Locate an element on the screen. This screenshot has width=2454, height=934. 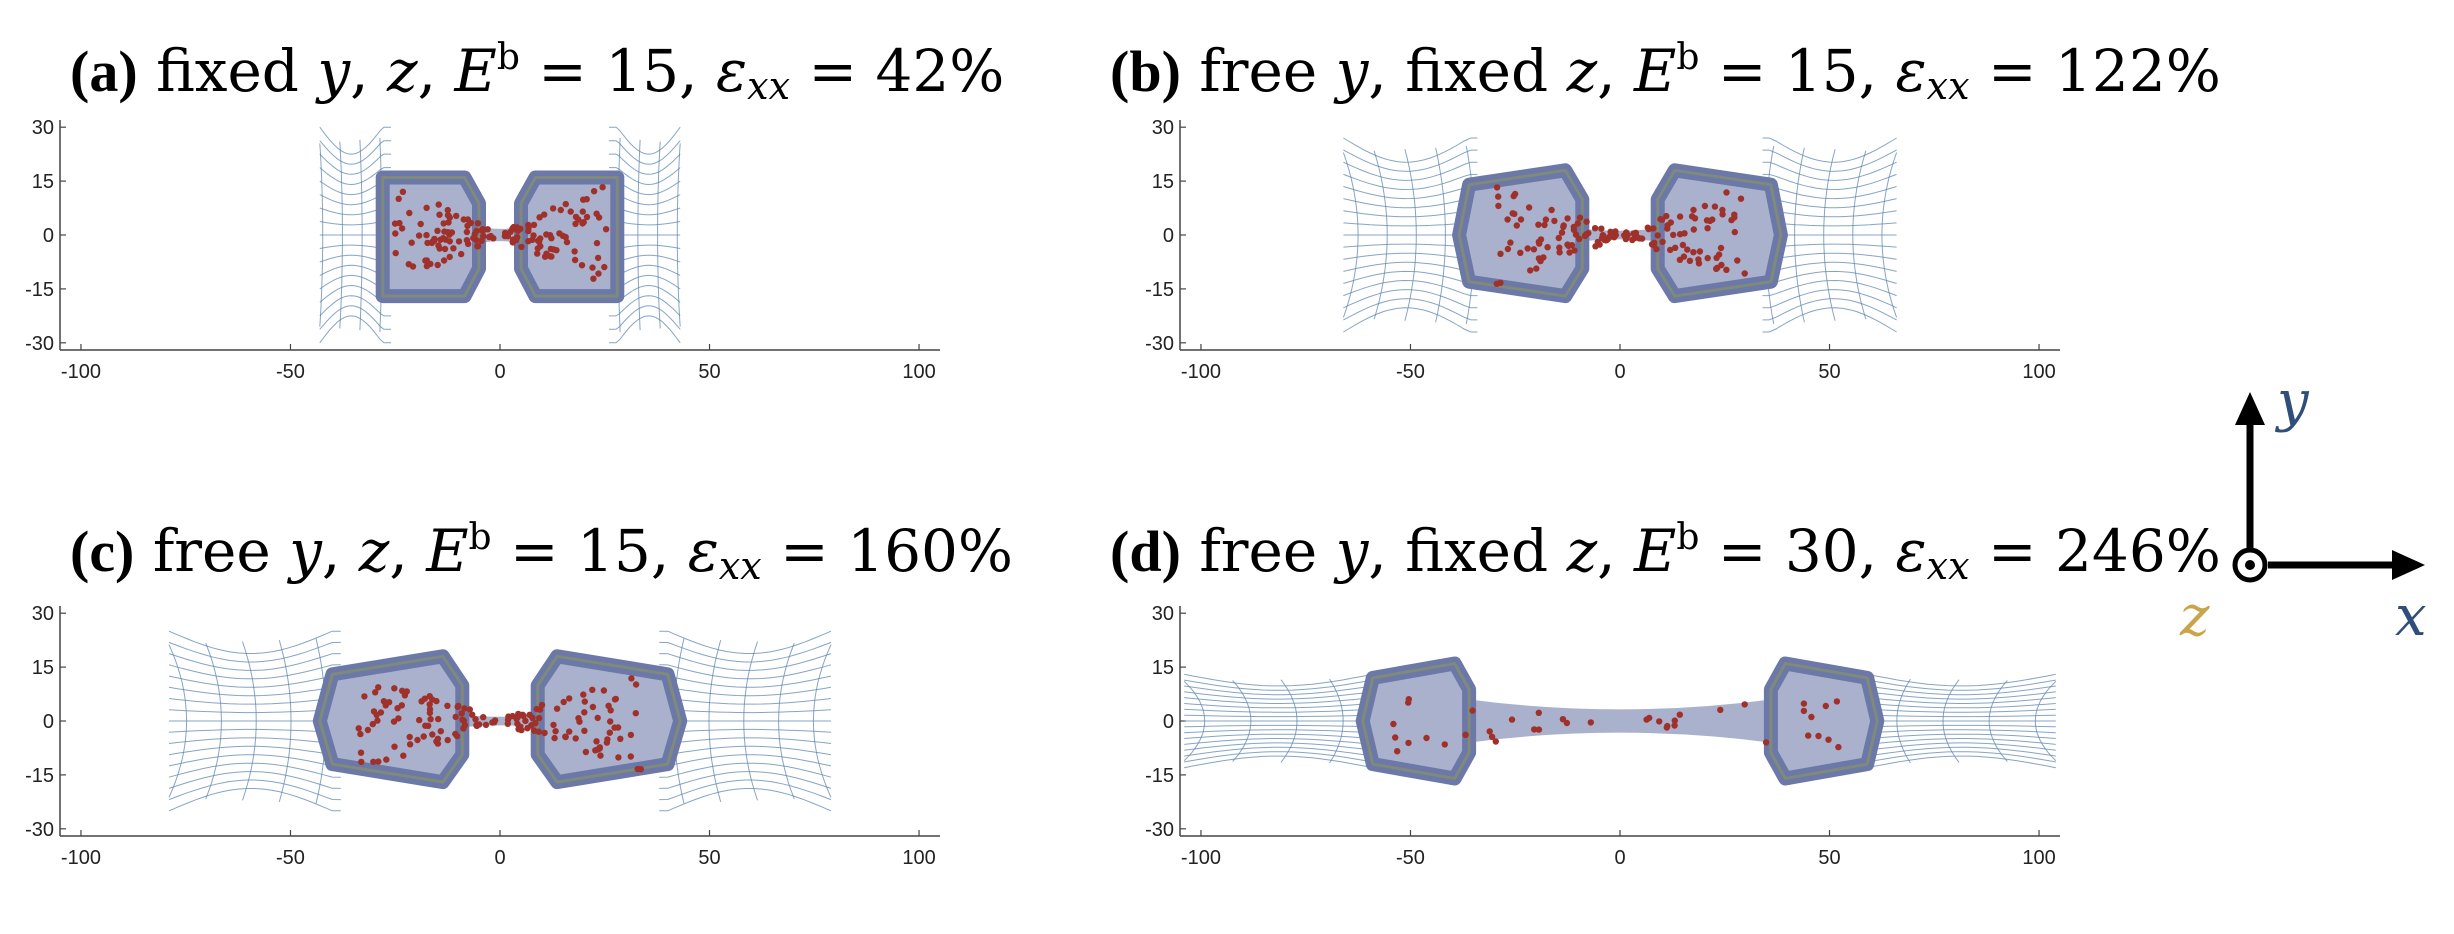
panel-a-left-body-inner-edge is located at coordinates (431, 237).